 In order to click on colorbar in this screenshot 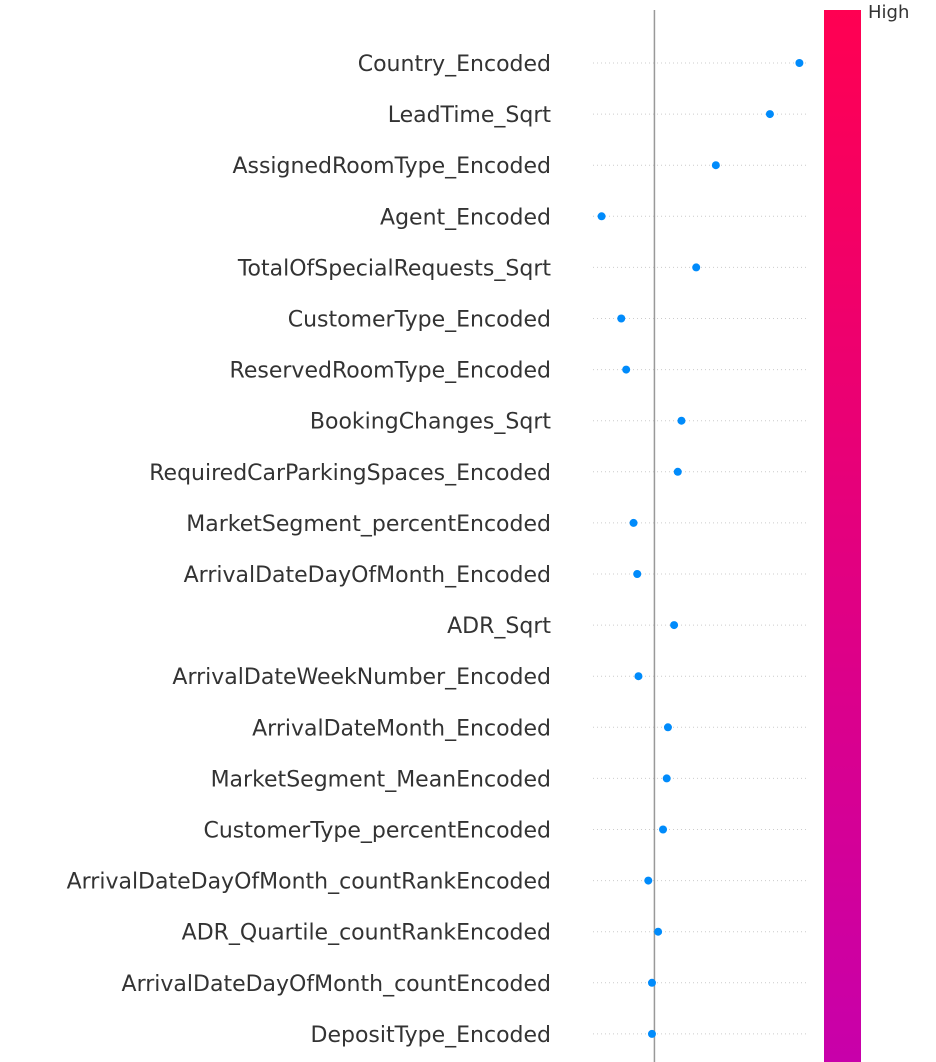, I will do `click(842, 536)`.